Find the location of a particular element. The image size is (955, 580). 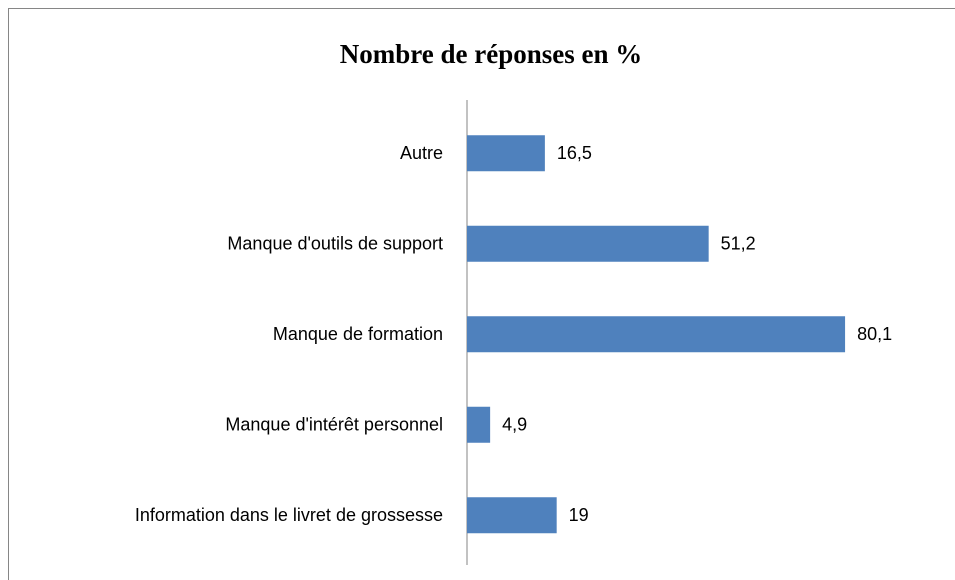

data-label: 19 is located at coordinates (579, 515).